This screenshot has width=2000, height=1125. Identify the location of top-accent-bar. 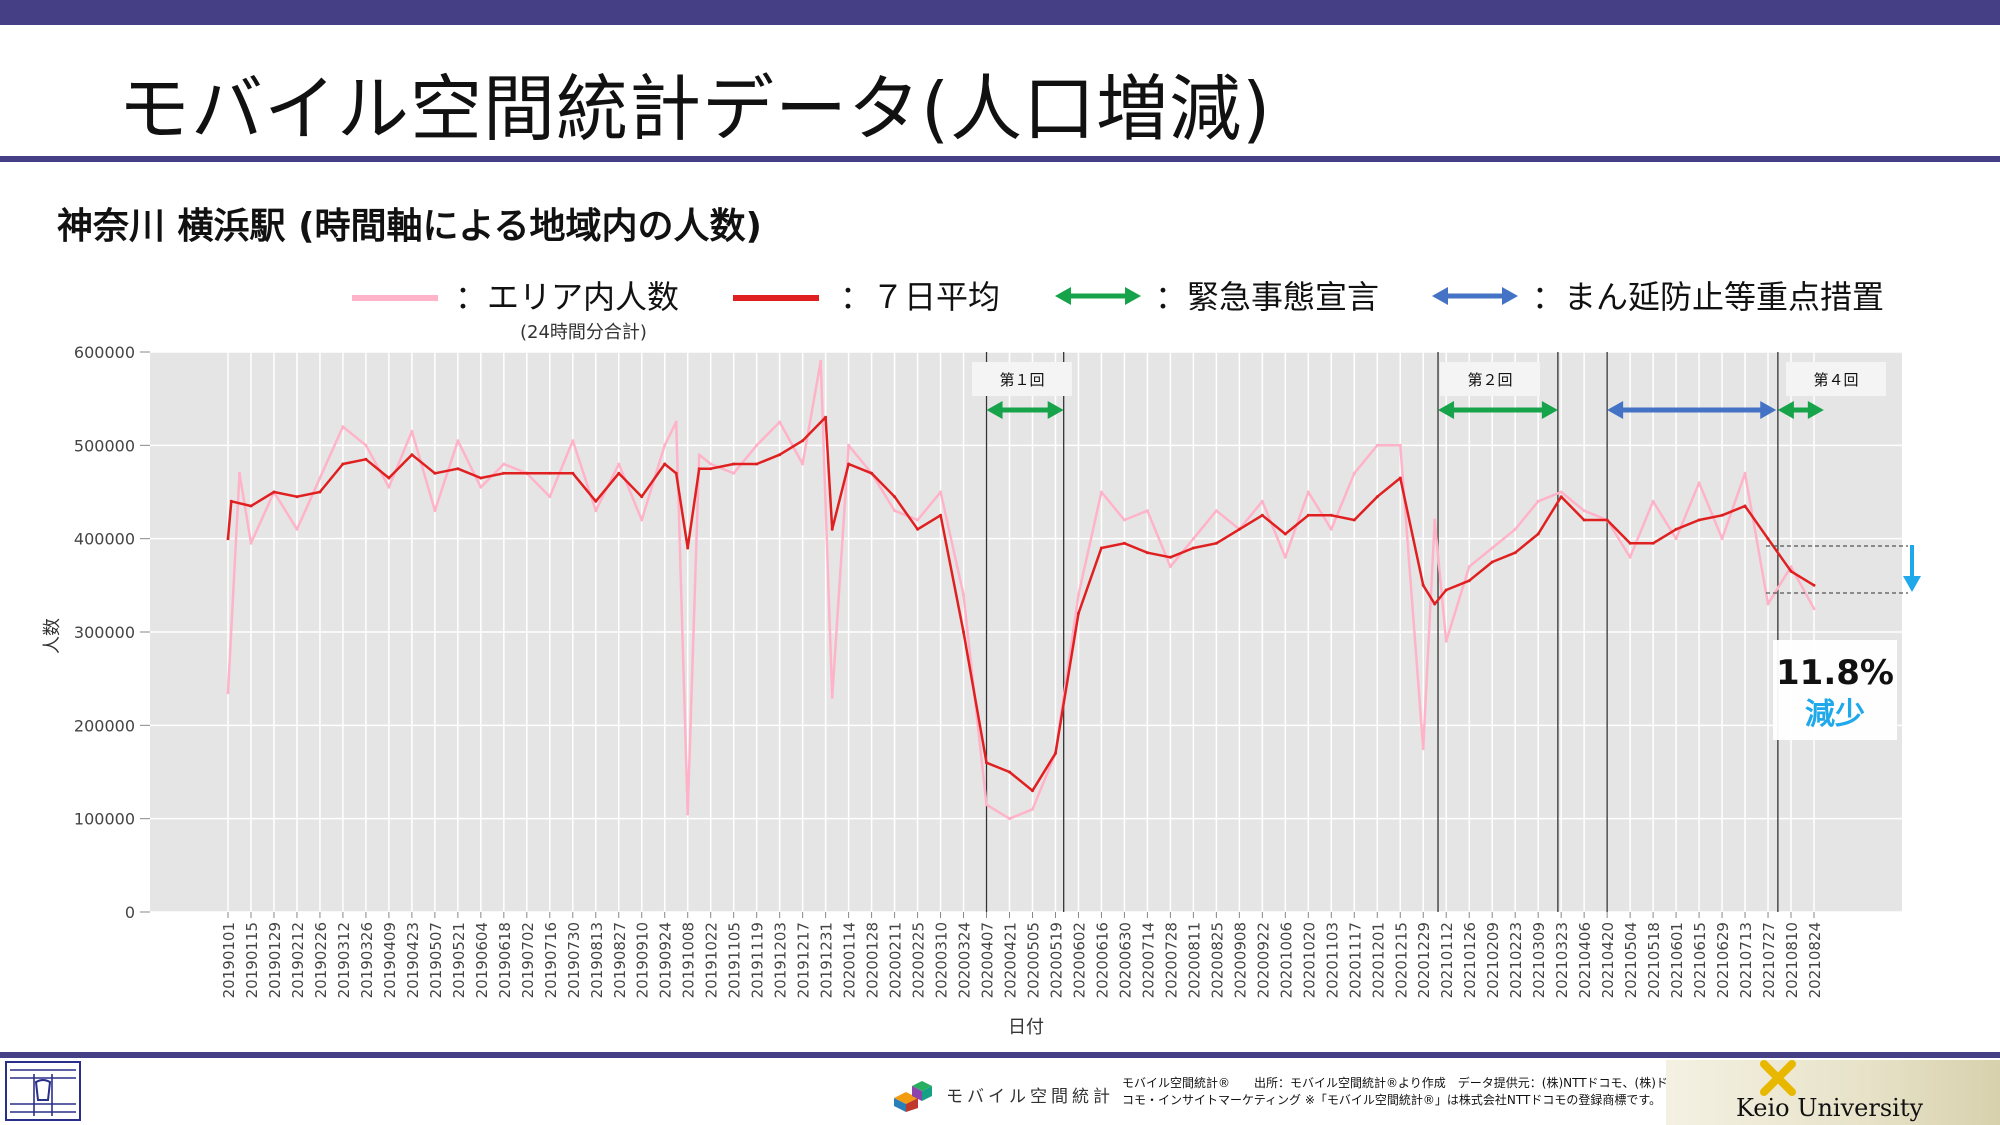
(1000, 12).